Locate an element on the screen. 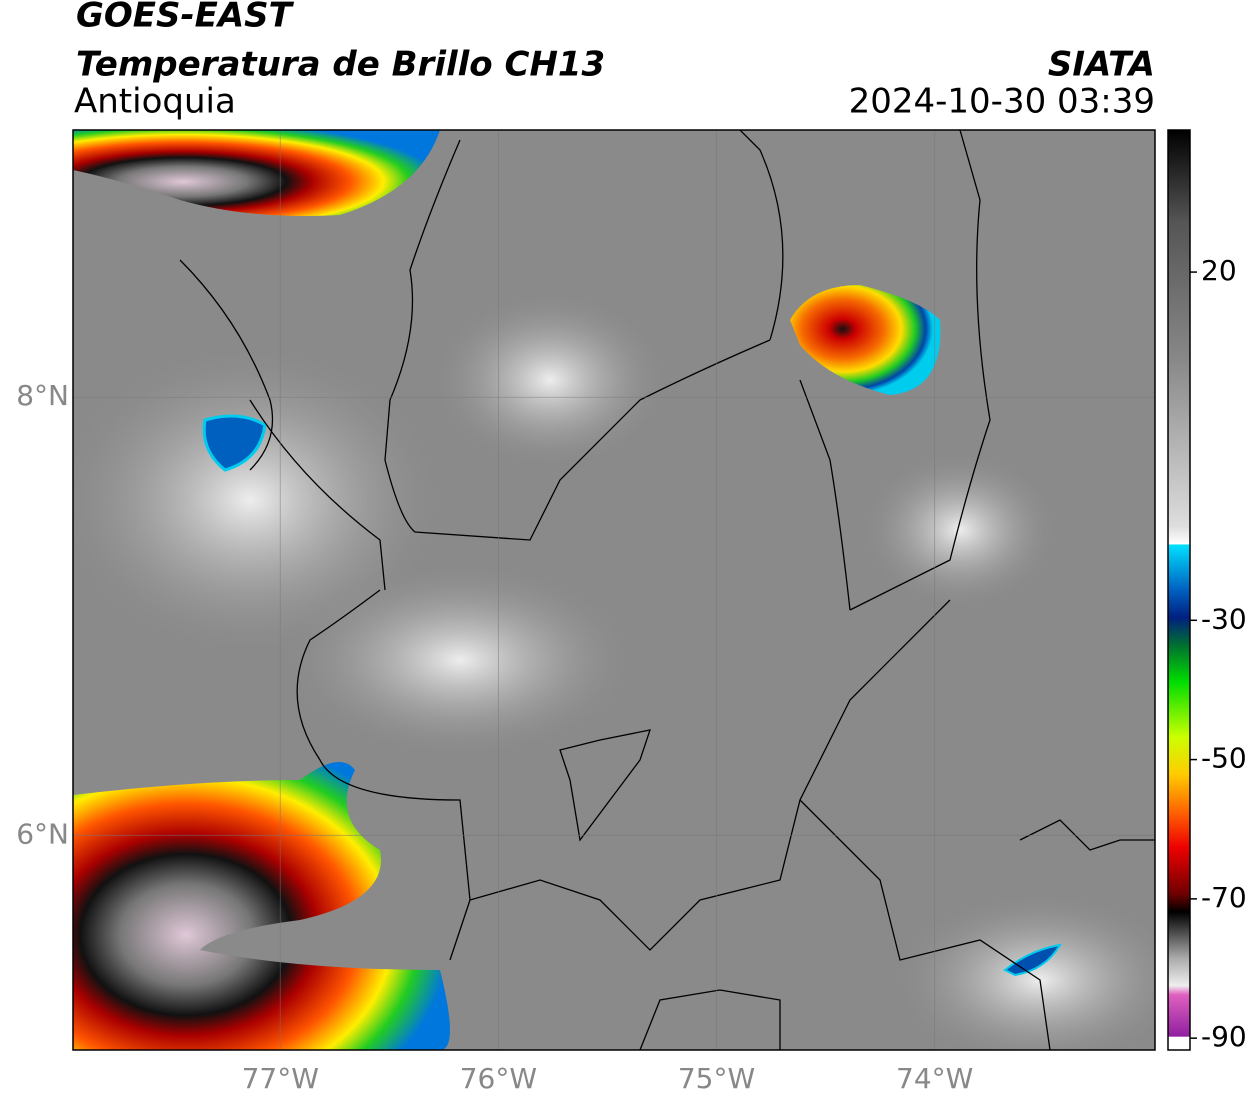 The height and width of the screenshot is (1103, 1252). region: Antioquia is located at coordinates (155, 102).